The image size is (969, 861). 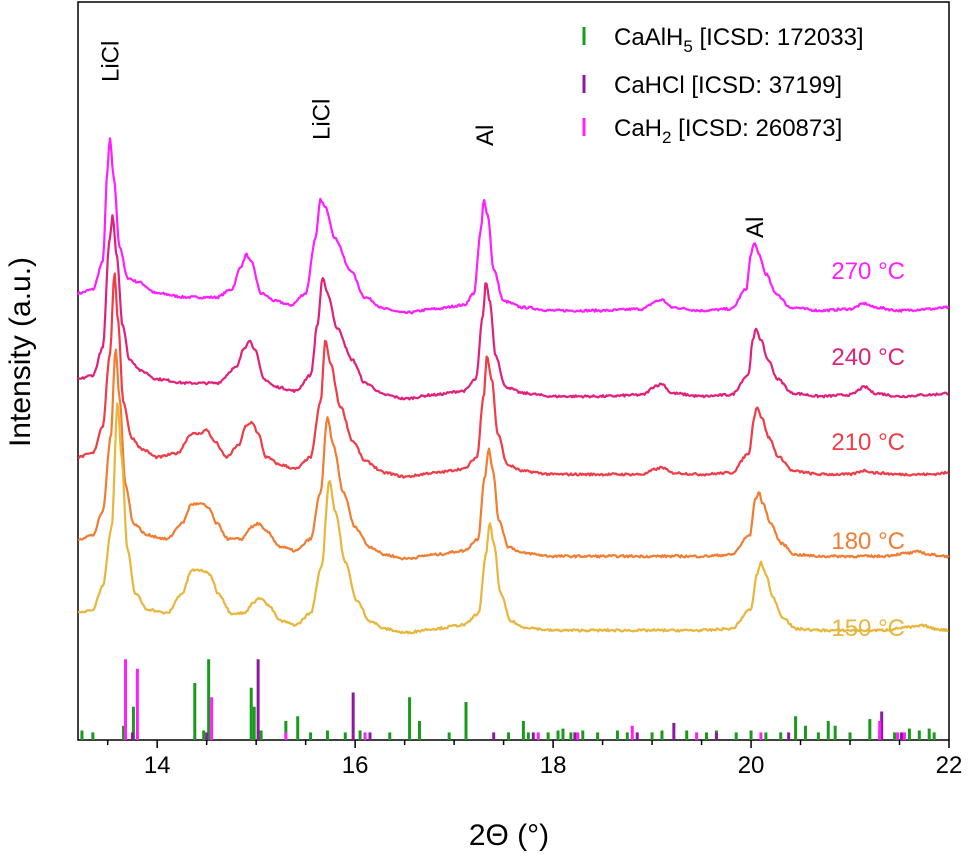 I want to click on legend-entry: CaHCl [ICSD: 37199], so click(x=712, y=85).